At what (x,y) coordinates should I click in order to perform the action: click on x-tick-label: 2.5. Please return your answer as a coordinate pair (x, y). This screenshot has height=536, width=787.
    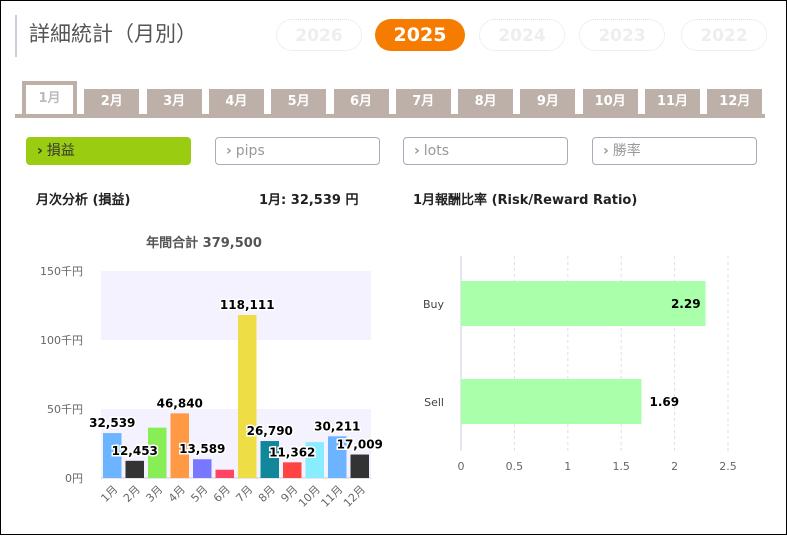
    Looking at the image, I should click on (728, 466).